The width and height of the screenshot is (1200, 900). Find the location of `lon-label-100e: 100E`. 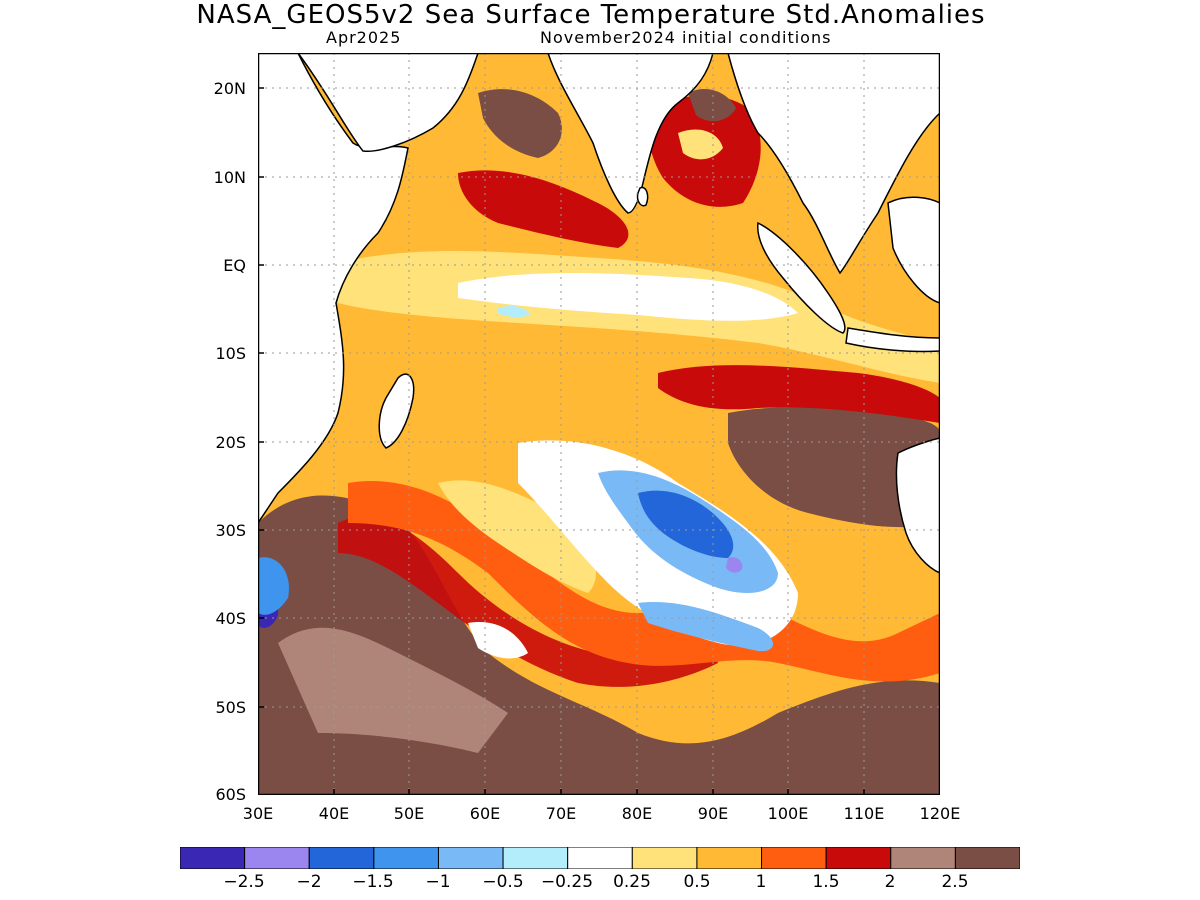

lon-label-100e: 100E is located at coordinates (788, 813).